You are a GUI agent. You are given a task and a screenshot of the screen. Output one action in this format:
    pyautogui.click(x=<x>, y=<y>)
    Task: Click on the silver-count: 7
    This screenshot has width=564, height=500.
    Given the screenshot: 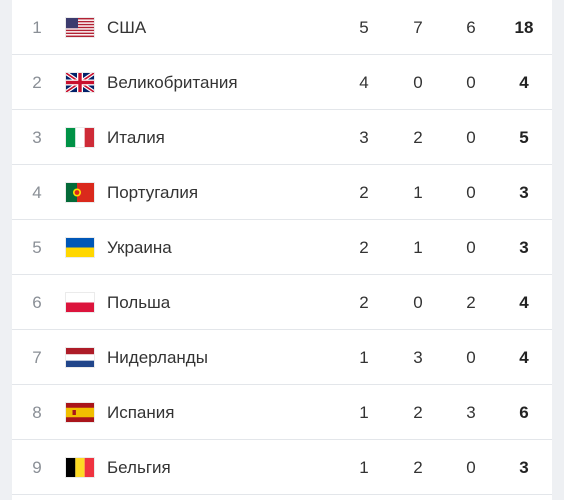 What is the action you would take?
    pyautogui.click(x=418, y=27)
    